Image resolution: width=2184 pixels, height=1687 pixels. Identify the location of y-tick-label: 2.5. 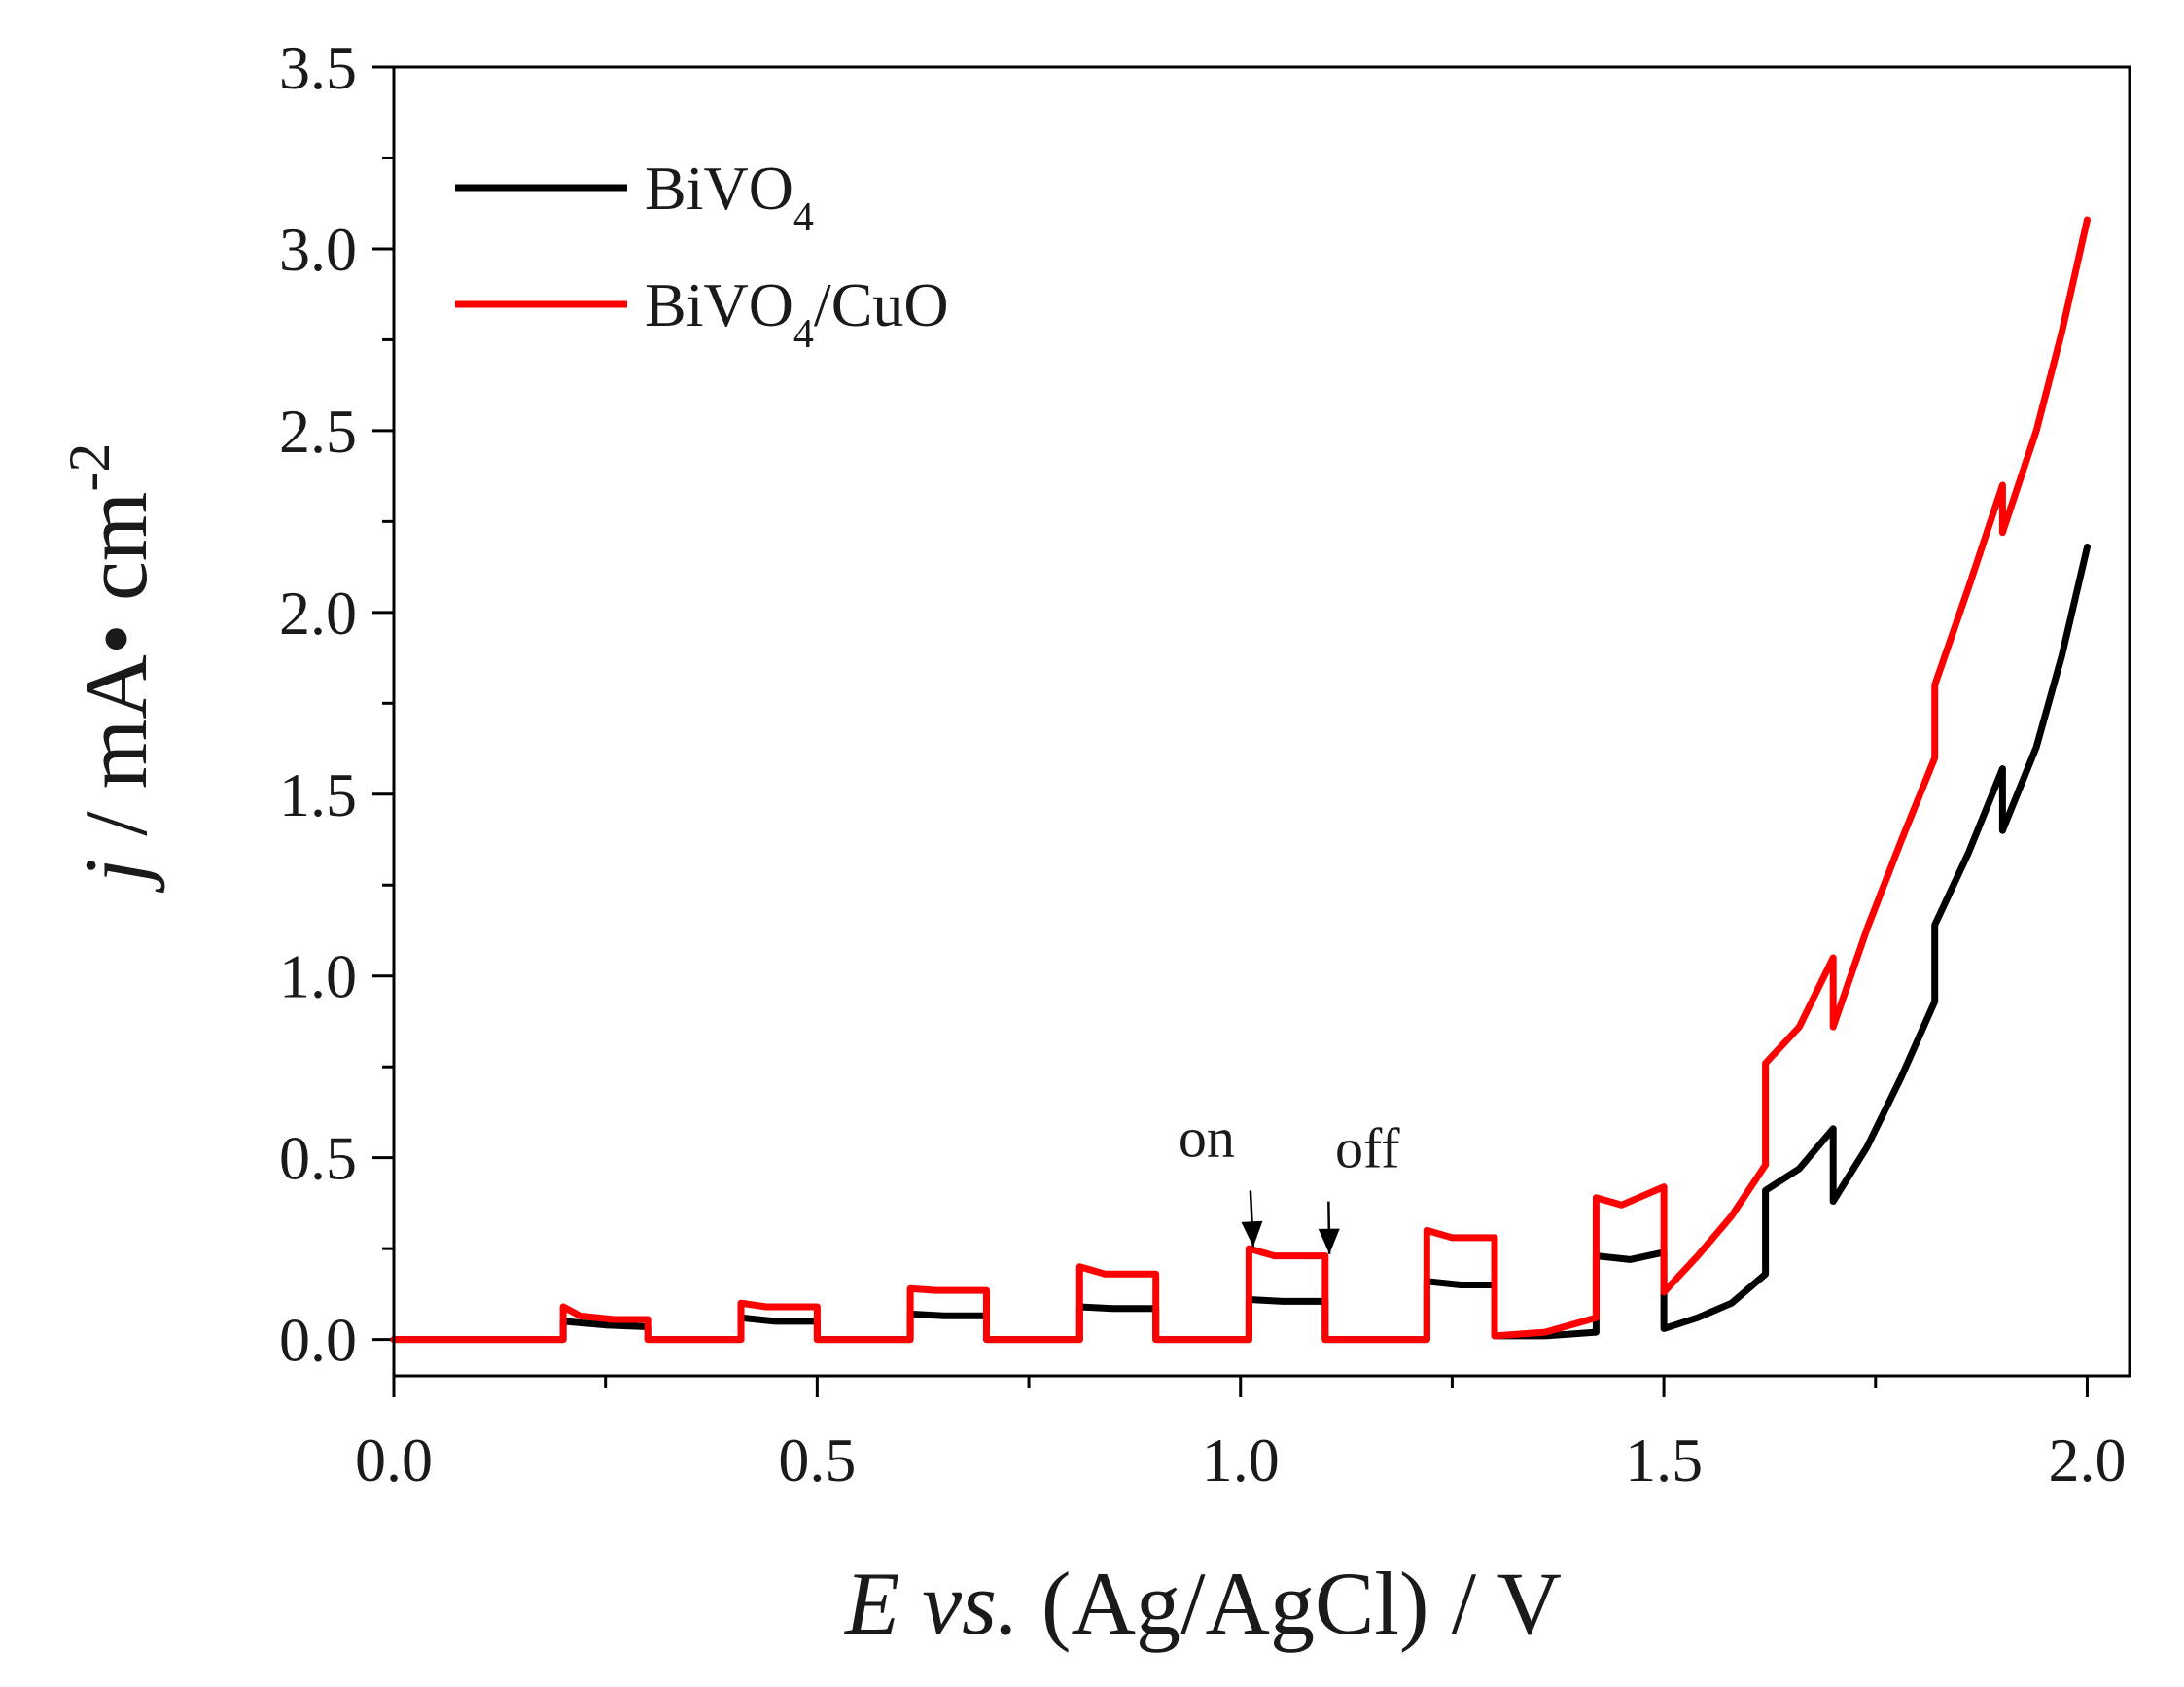
(318, 431).